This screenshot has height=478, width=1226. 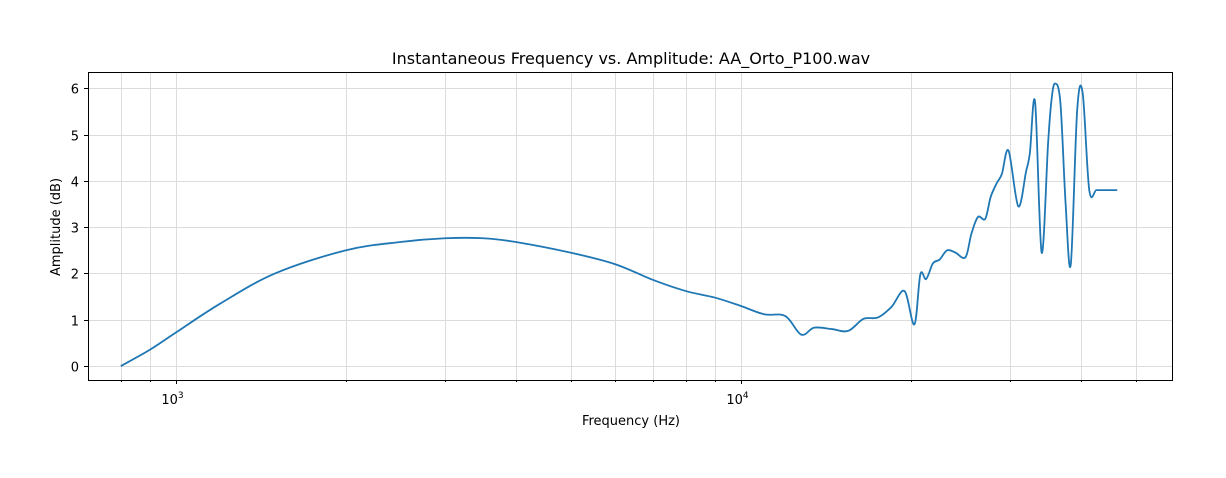 What do you see at coordinates (75, 229) in the screenshot?
I see `y-tick-label: 3` at bounding box center [75, 229].